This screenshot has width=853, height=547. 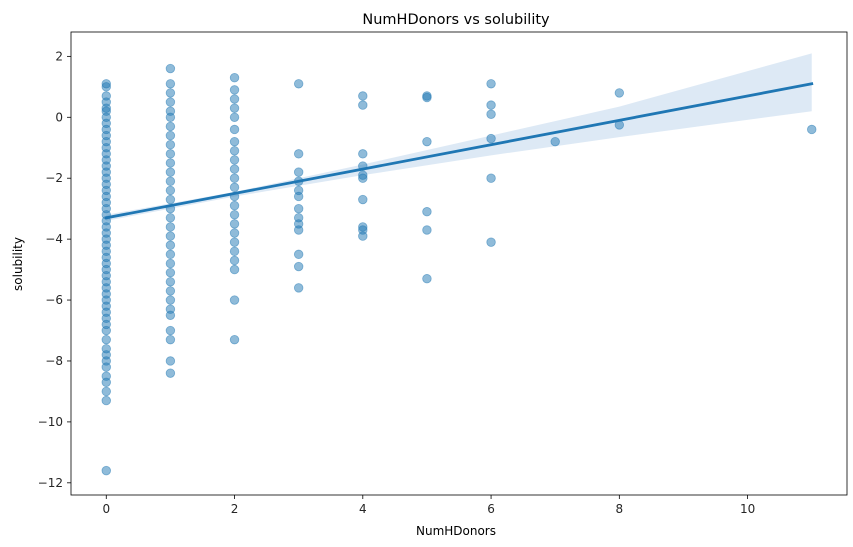 I want to click on y-tick-label: −12, so click(x=50, y=483).